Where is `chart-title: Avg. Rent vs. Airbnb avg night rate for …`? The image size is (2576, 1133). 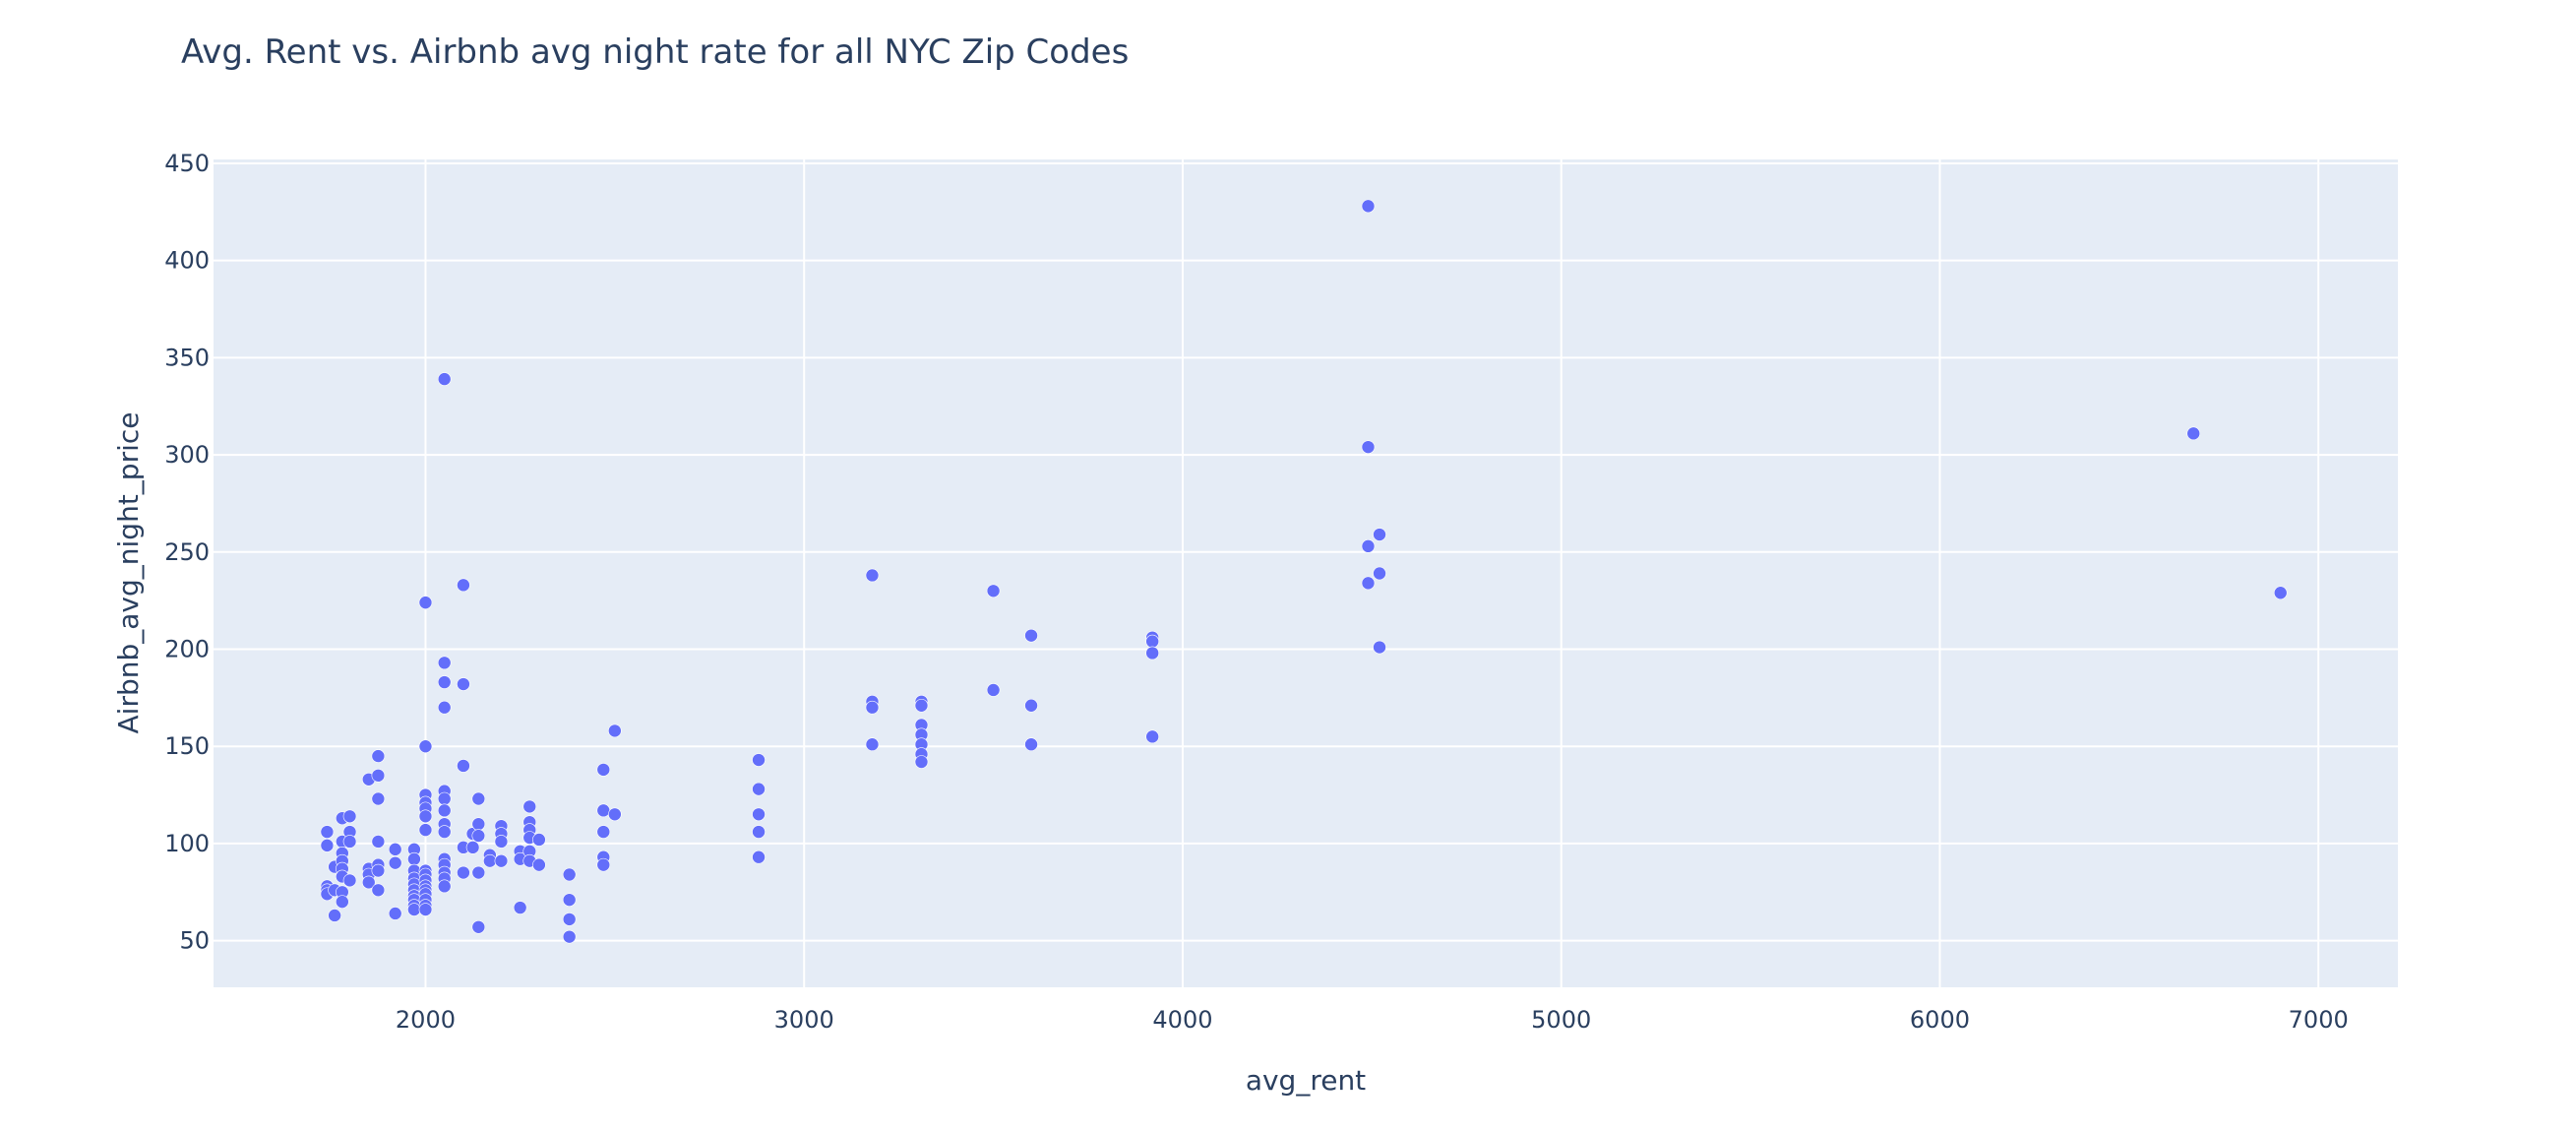 chart-title: Avg. Rent vs. Airbnb avg night rate for … is located at coordinates (655, 52).